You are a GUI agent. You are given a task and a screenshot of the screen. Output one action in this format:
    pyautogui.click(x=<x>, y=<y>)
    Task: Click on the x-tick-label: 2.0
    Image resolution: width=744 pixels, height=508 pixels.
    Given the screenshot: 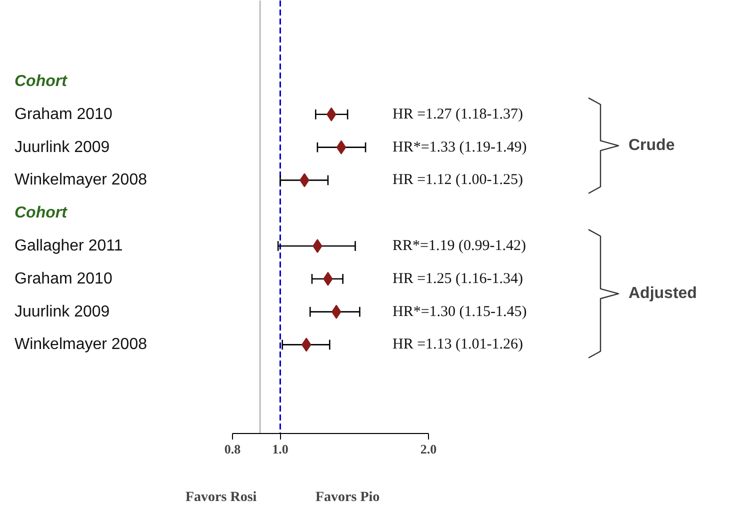 What is the action you would take?
    pyautogui.click(x=428, y=449)
    